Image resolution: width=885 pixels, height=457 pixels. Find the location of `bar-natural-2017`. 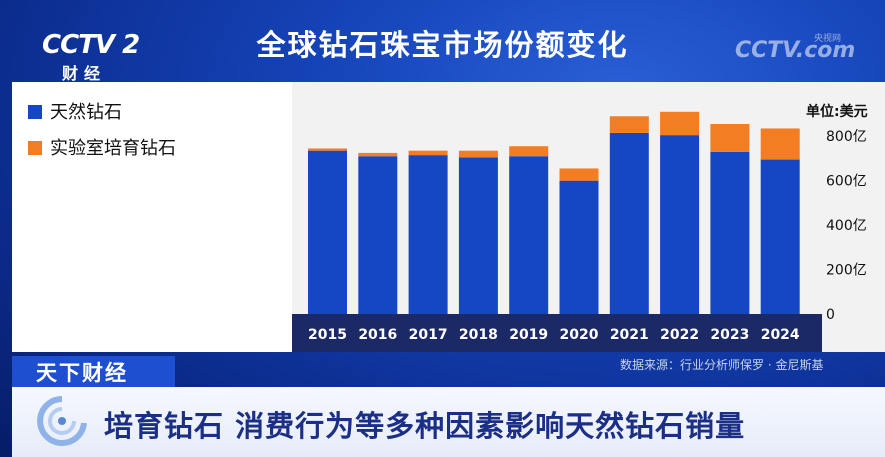

bar-natural-2017 is located at coordinates (428, 234).